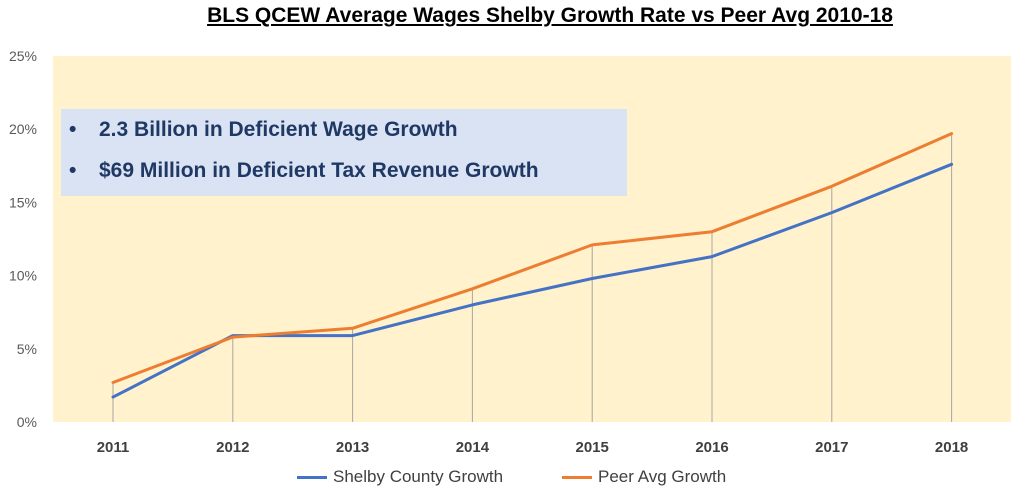  What do you see at coordinates (232, 447) in the screenshot?
I see `x-tick-label: 2012` at bounding box center [232, 447].